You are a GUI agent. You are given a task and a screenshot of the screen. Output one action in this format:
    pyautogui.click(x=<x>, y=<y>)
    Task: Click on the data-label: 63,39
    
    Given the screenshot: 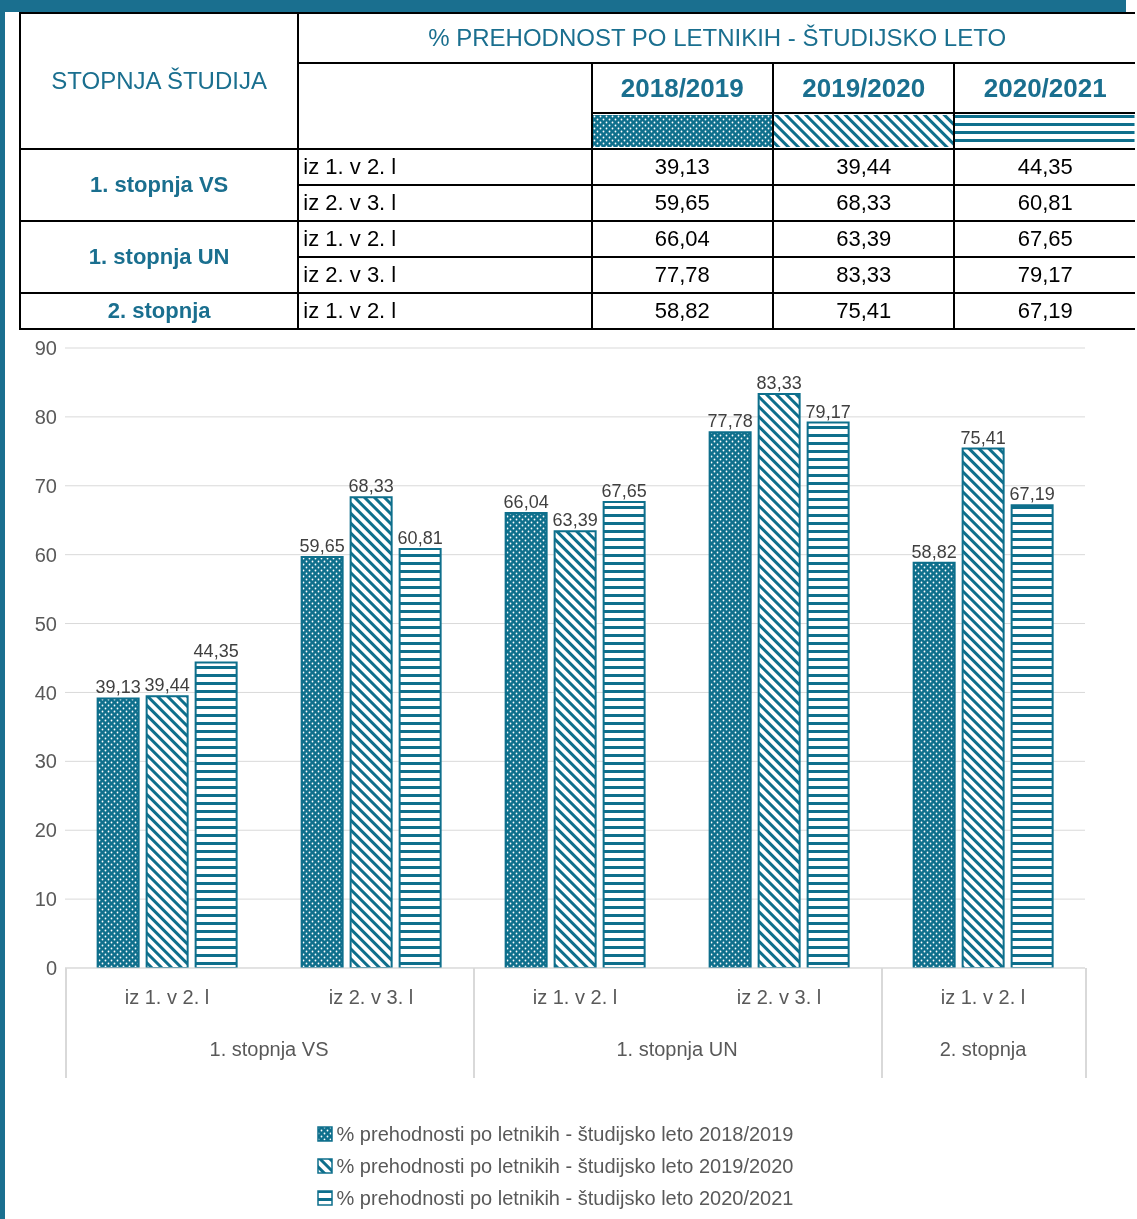 What is the action you would take?
    pyautogui.click(x=575, y=520)
    